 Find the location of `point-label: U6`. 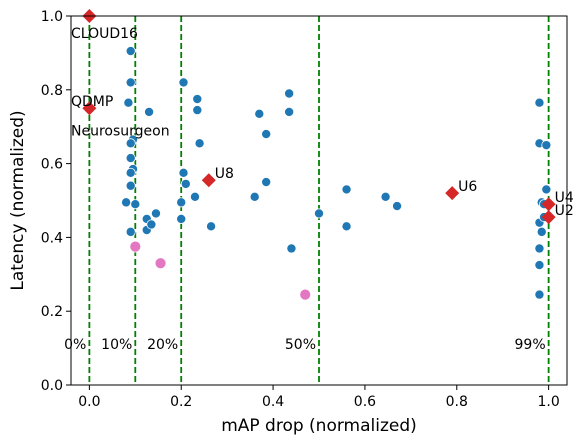

point-label: U6 is located at coordinates (467, 187).